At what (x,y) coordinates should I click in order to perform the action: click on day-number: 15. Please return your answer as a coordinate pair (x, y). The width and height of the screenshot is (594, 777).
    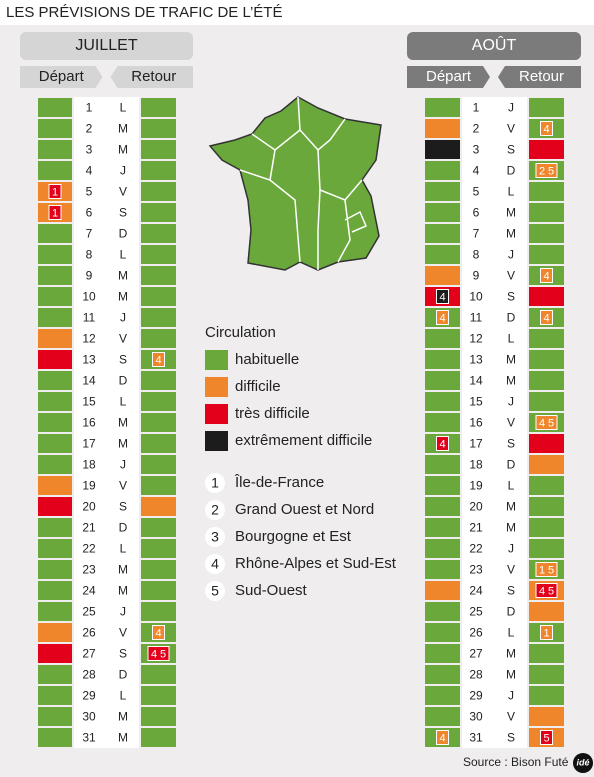
    Looking at the image, I should click on (89, 402).